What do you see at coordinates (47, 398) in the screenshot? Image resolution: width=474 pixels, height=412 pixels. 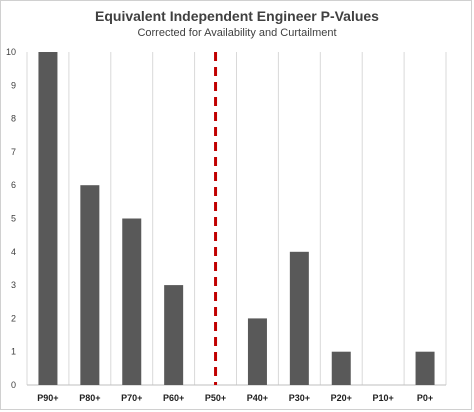 I see `x-tick-label: P90+` at bounding box center [47, 398].